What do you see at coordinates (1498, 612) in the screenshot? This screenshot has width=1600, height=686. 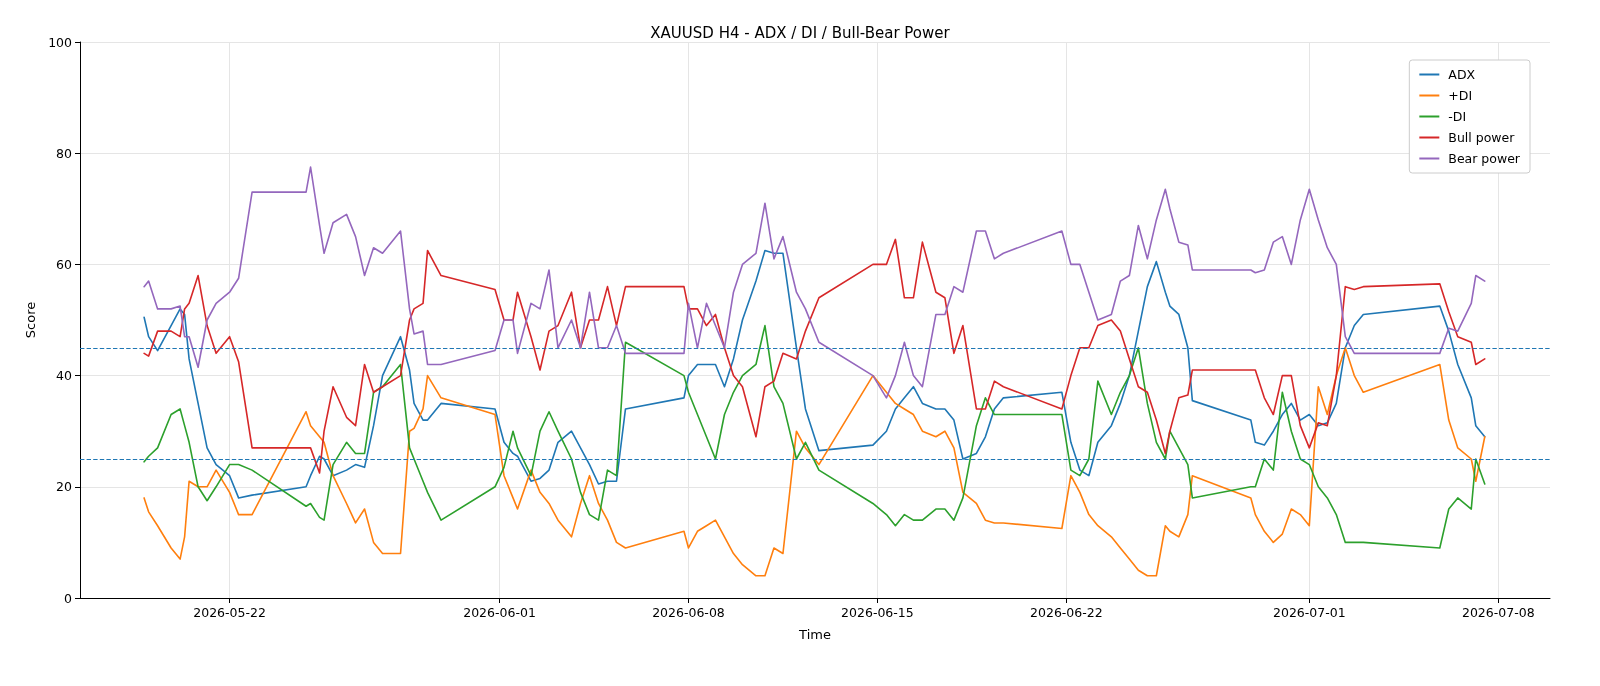 I see `x-tick-label: 2026-07-08` at bounding box center [1498, 612].